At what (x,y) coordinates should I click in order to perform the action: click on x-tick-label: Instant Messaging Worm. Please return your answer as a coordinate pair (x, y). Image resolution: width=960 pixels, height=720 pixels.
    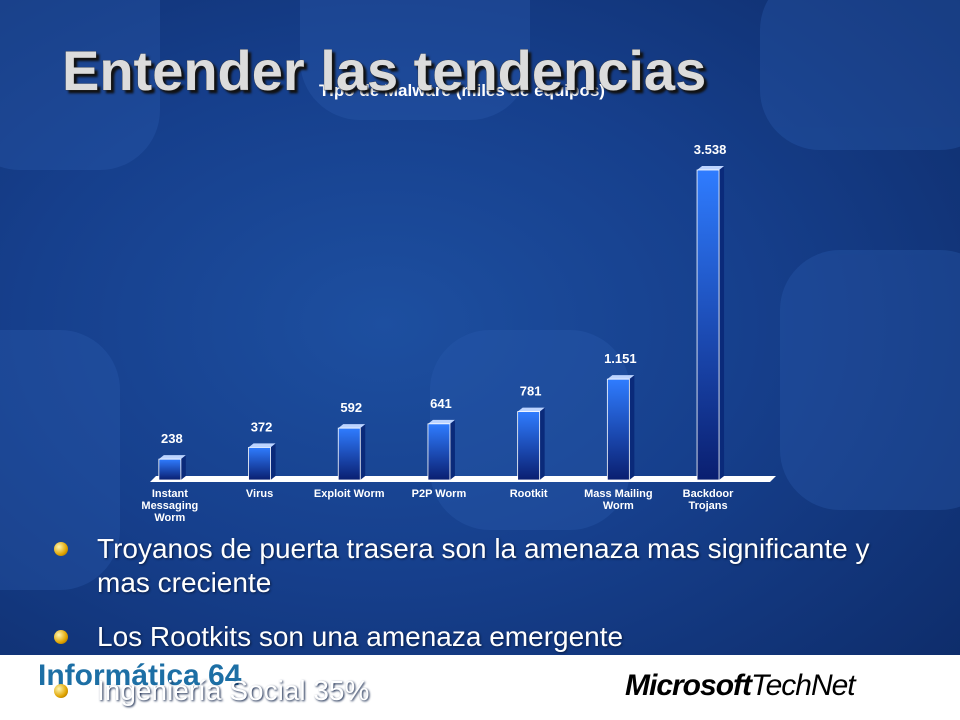
    Looking at the image, I should click on (170, 506).